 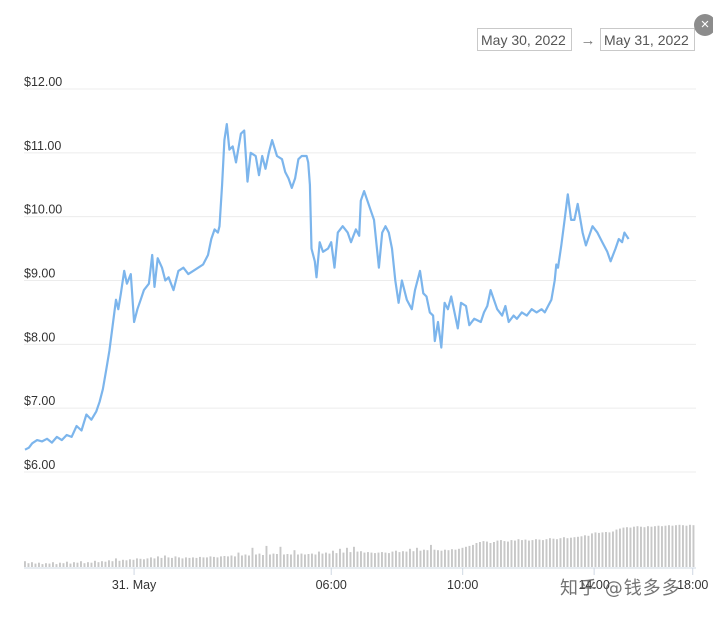 What do you see at coordinates (620, 588) in the screenshot?
I see `watermark: 知乎 @钱多多` at bounding box center [620, 588].